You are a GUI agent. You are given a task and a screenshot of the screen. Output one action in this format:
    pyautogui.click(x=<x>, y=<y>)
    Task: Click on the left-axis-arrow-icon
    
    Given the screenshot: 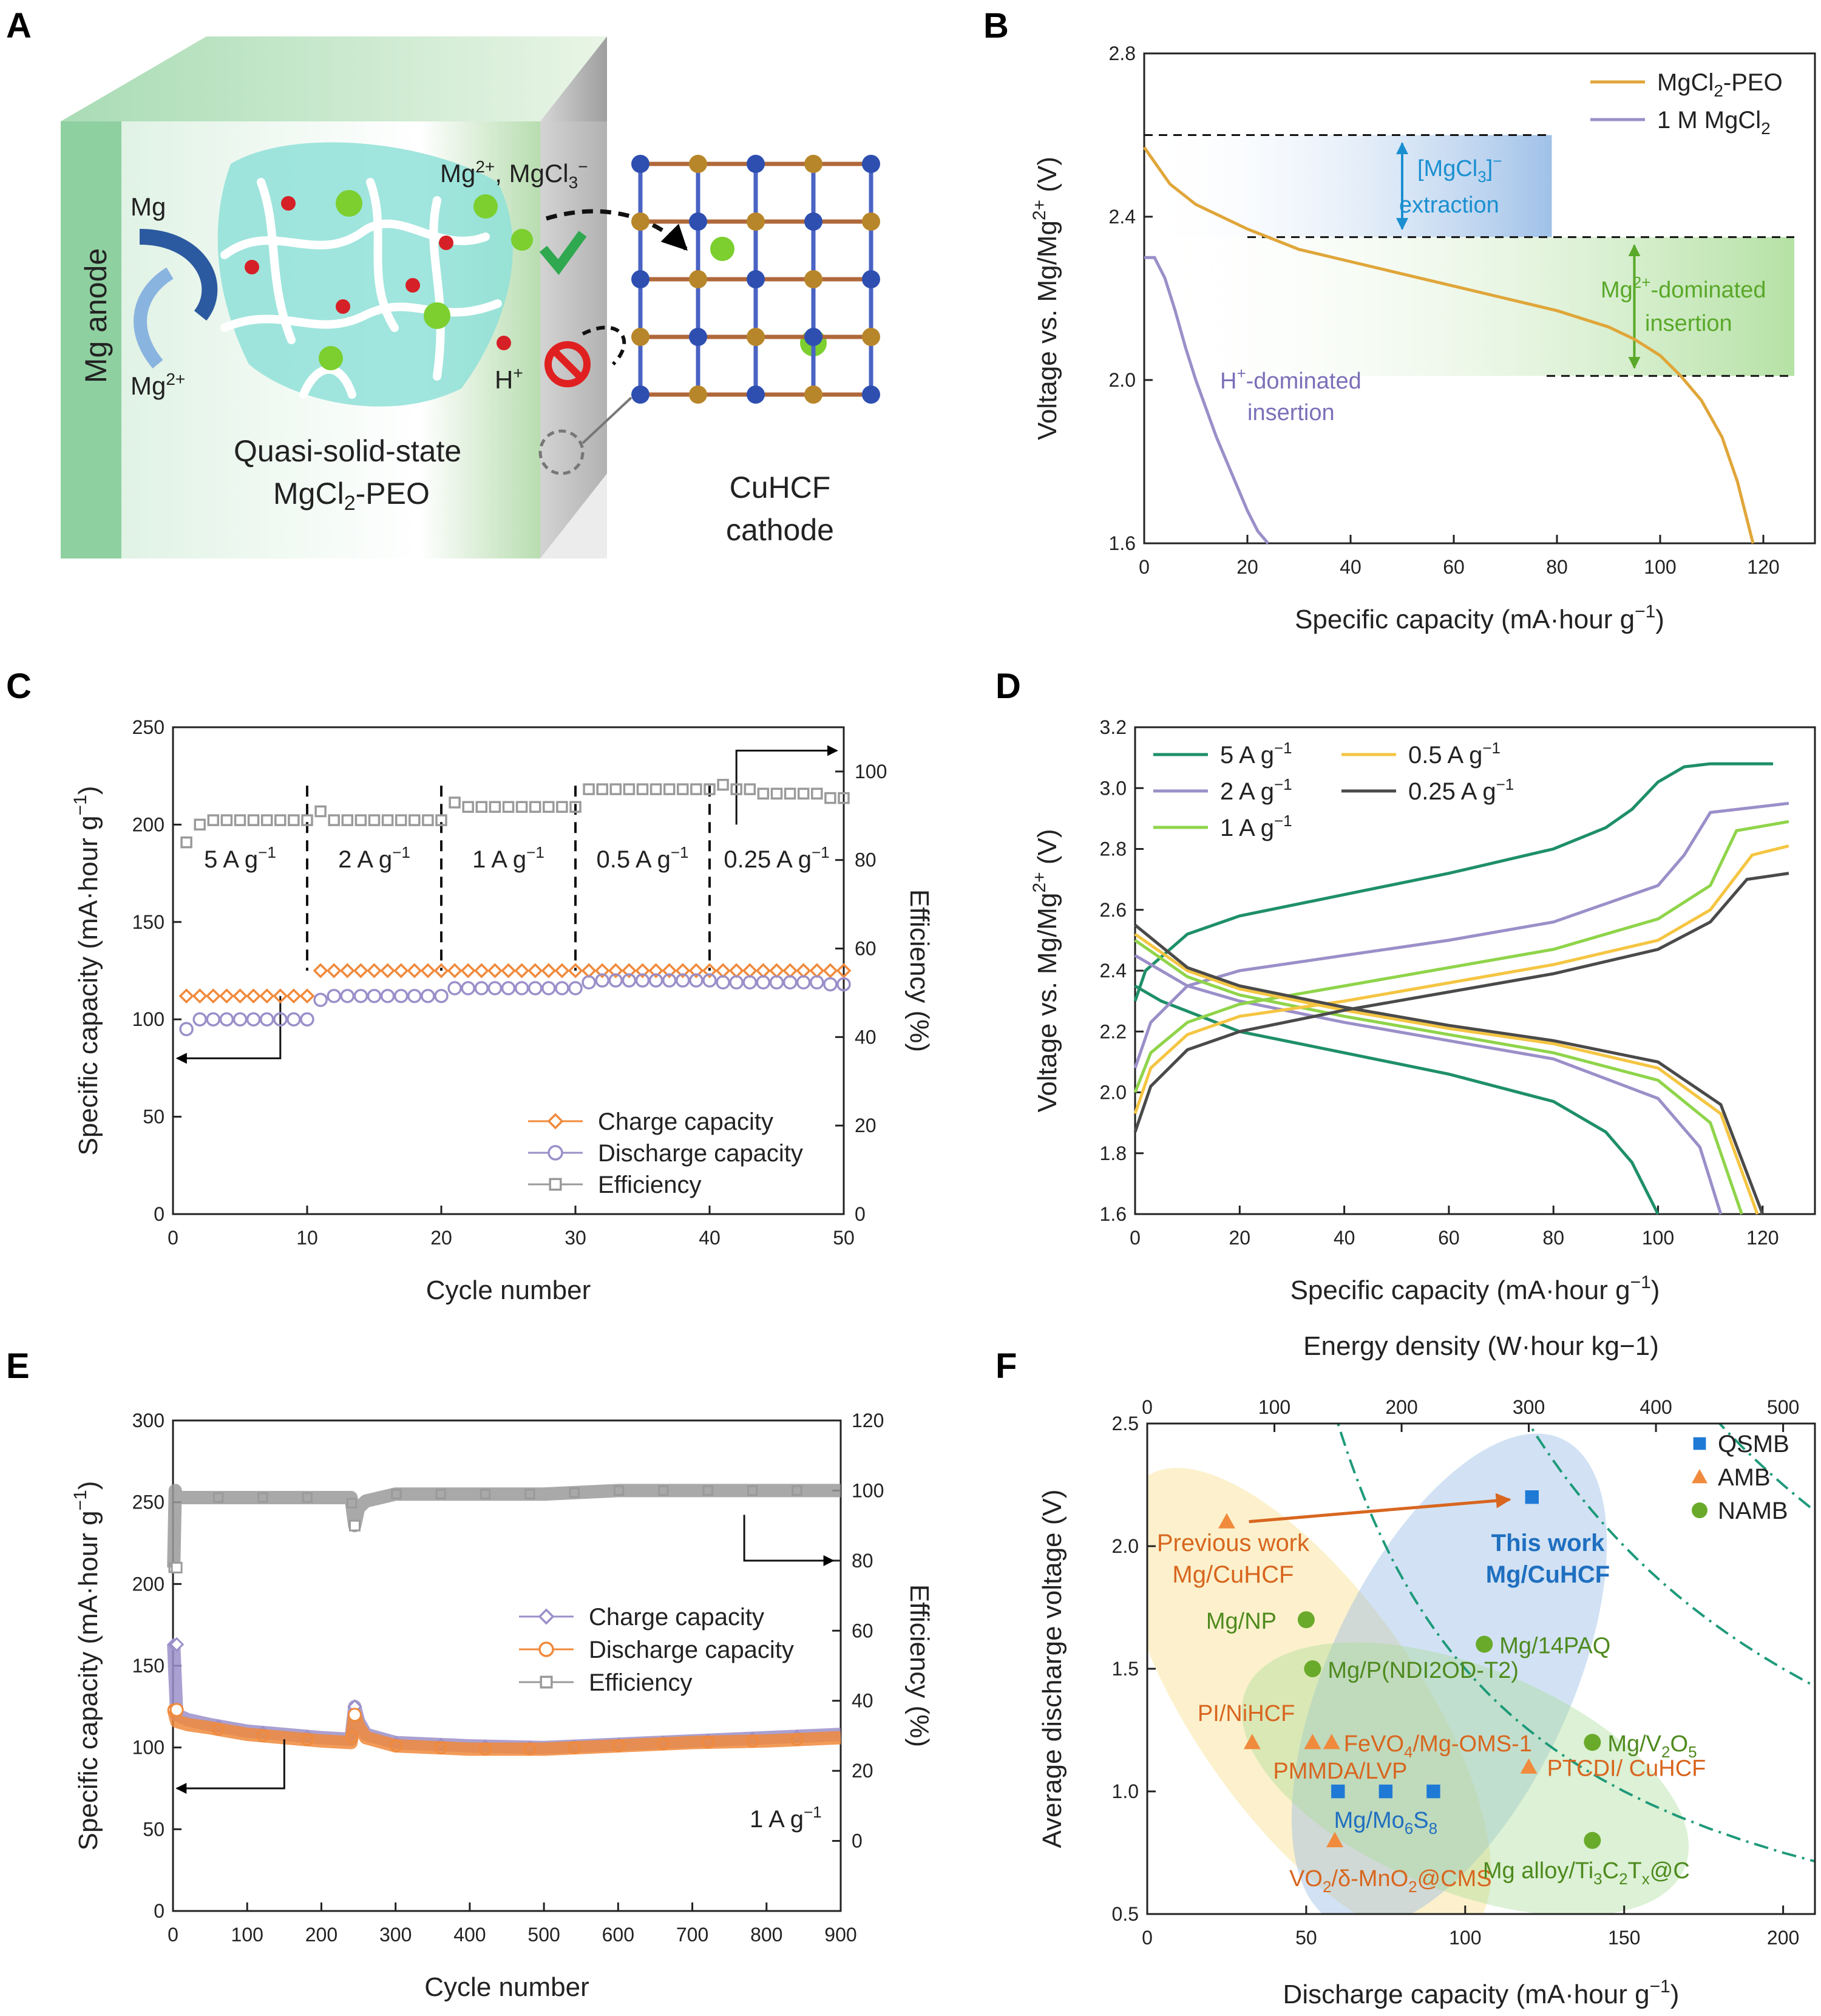 What is the action you would take?
    pyautogui.click(x=230, y=1766)
    